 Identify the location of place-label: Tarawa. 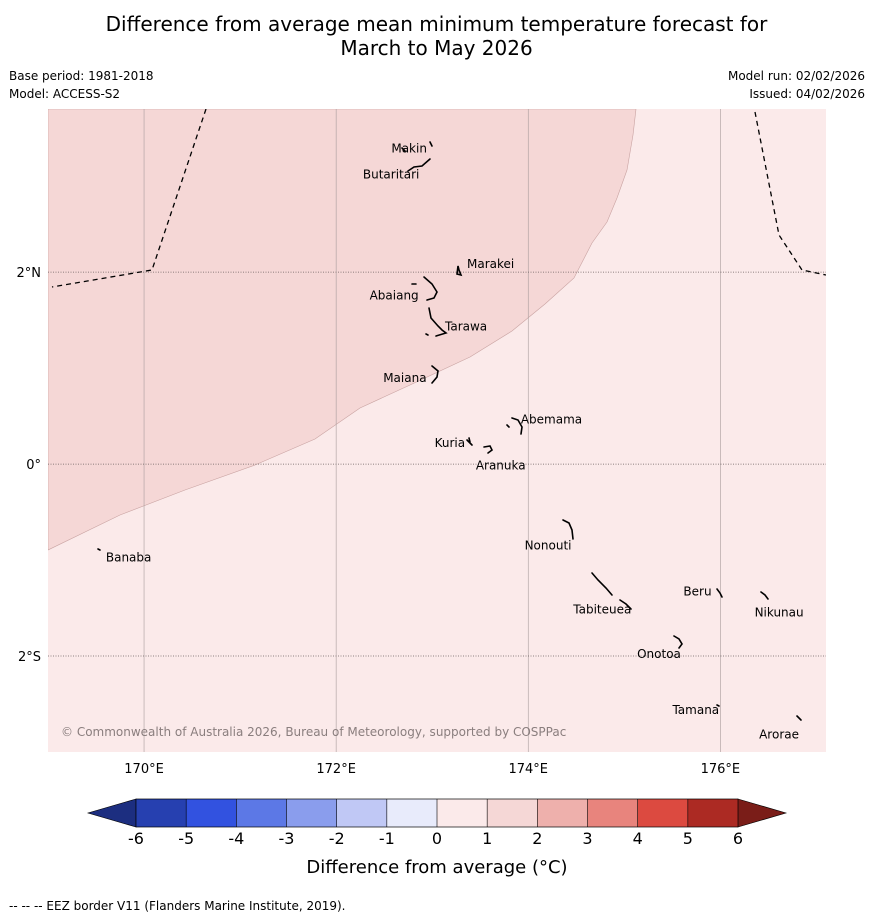
(465, 327).